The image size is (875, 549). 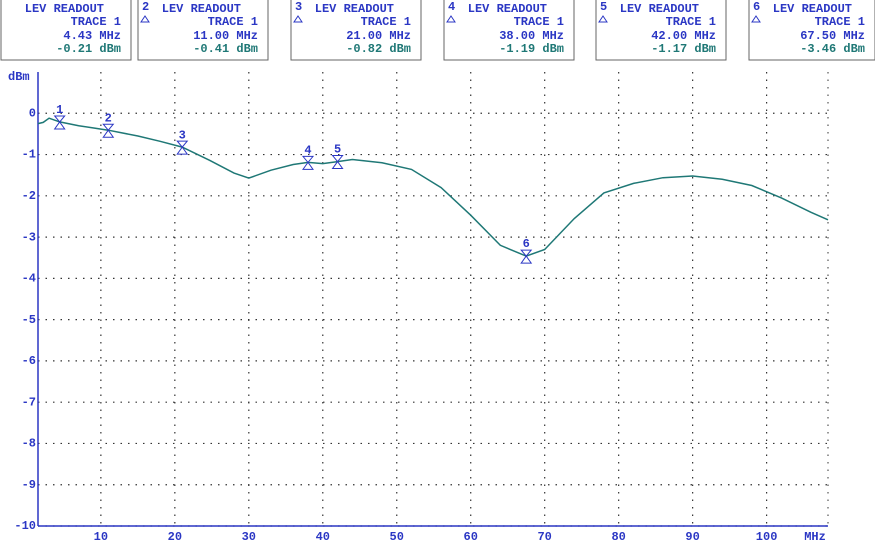 I want to click on x-tick-label: 20, so click(x=175, y=537).